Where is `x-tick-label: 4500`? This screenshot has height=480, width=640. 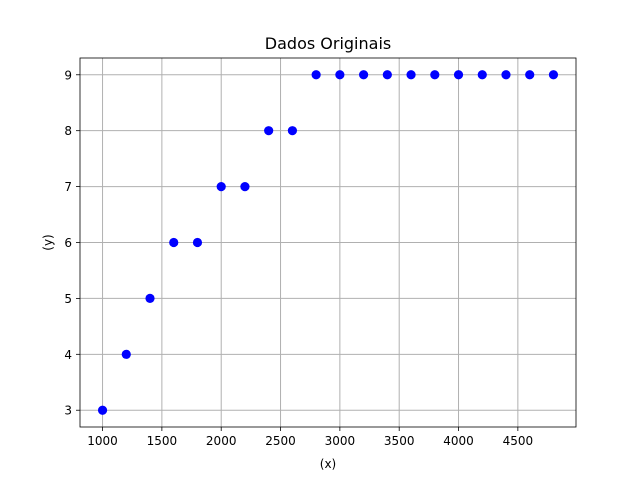 x-tick-label: 4500 is located at coordinates (518, 441).